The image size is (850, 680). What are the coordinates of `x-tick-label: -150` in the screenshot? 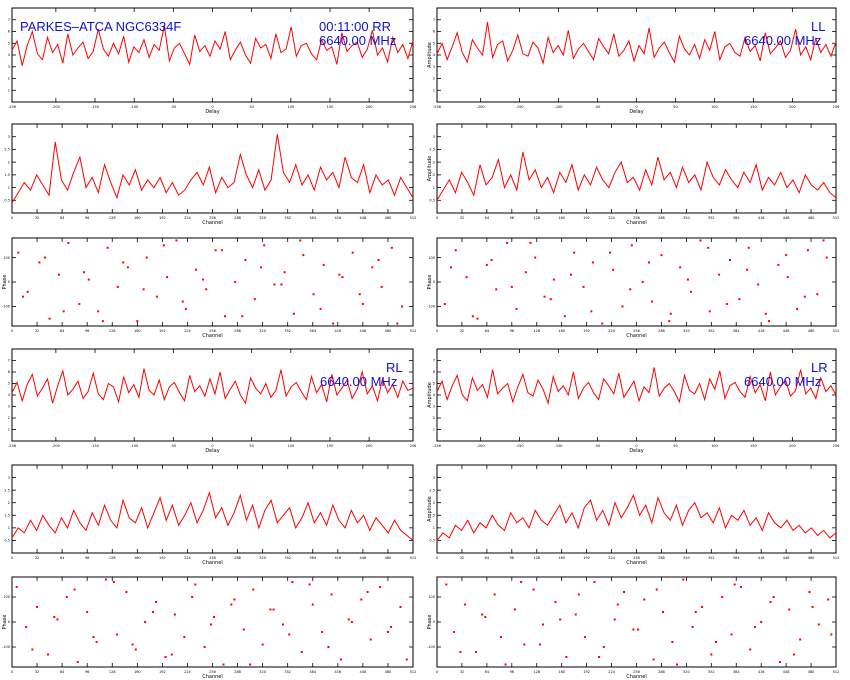 It's located at (95, 446).